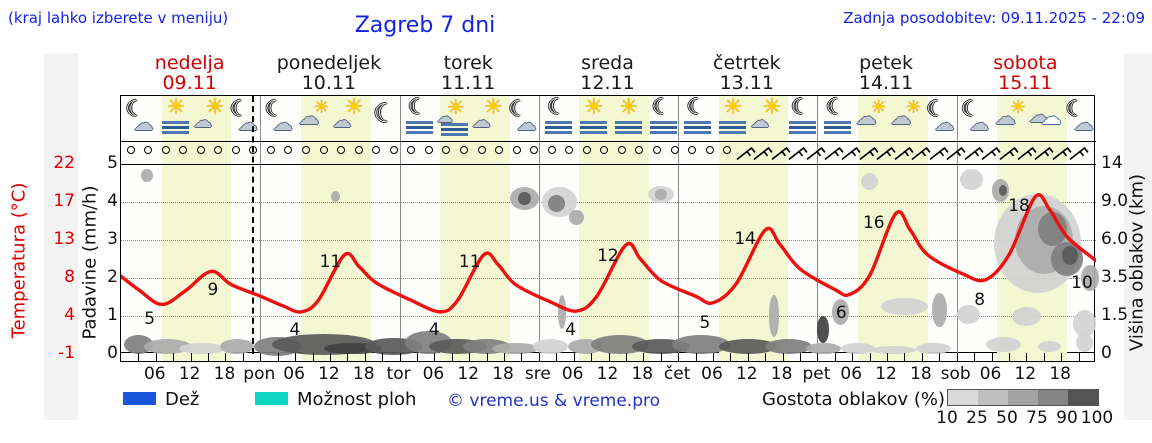 The width and height of the screenshot is (1152, 443). Describe the element at coordinates (1025, 83) in the screenshot. I see `day-date: 15.11` at that location.